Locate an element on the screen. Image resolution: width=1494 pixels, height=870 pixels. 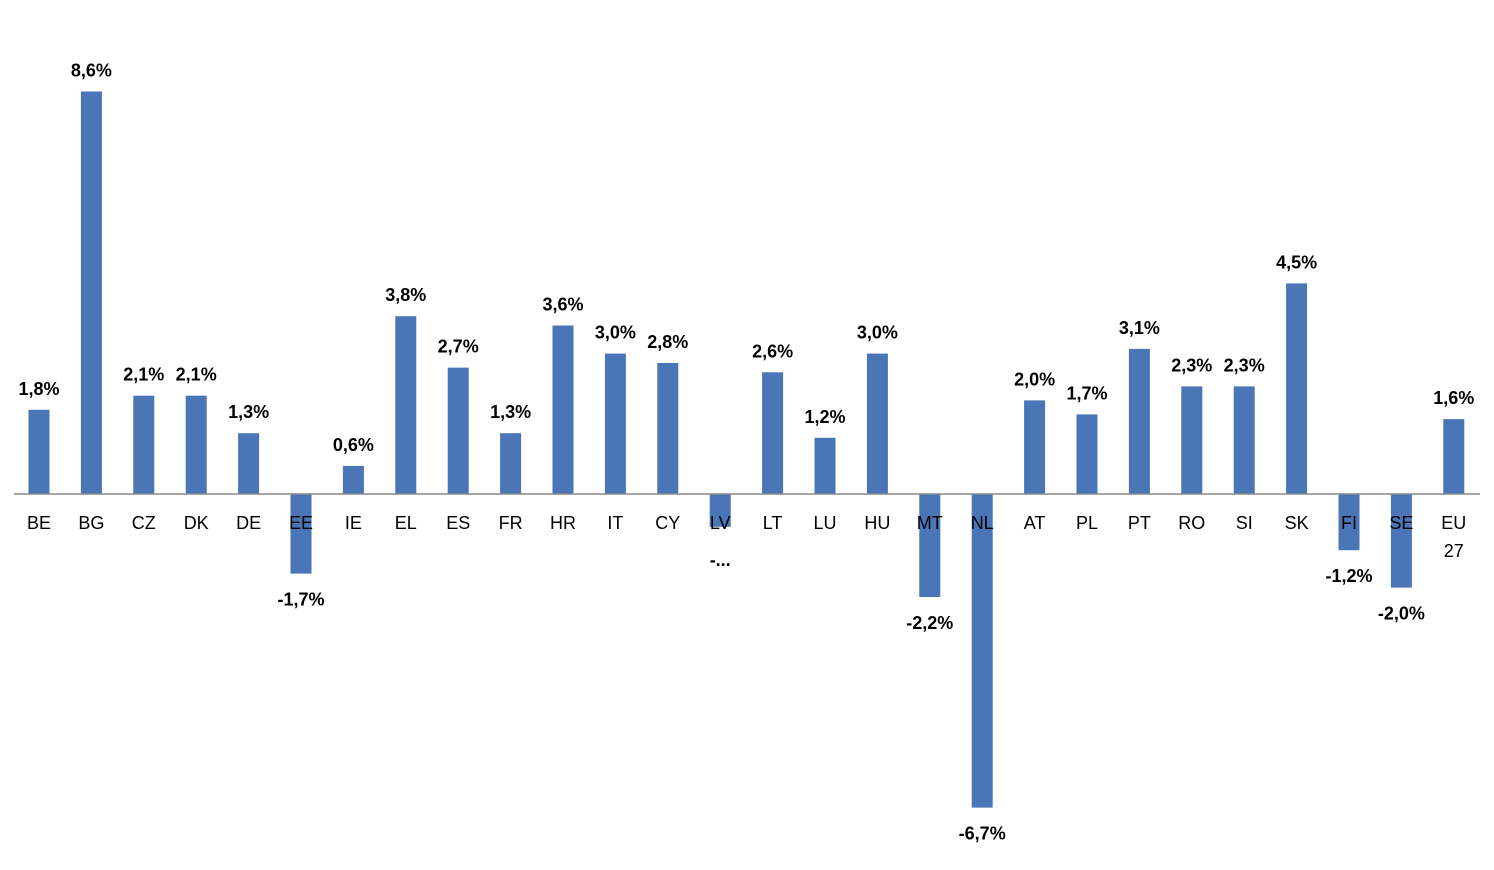
data-label: -2,2% is located at coordinates (929, 623).